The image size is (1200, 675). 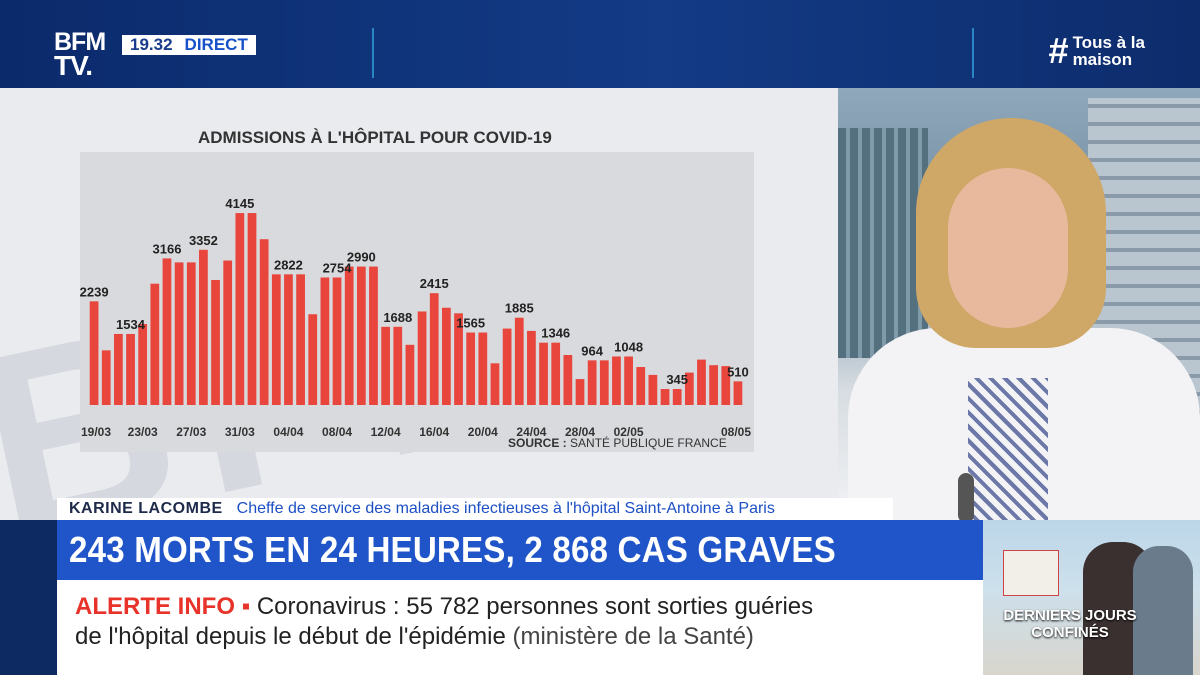 What do you see at coordinates (555, 333) in the screenshot?
I see `data-label: 1346` at bounding box center [555, 333].